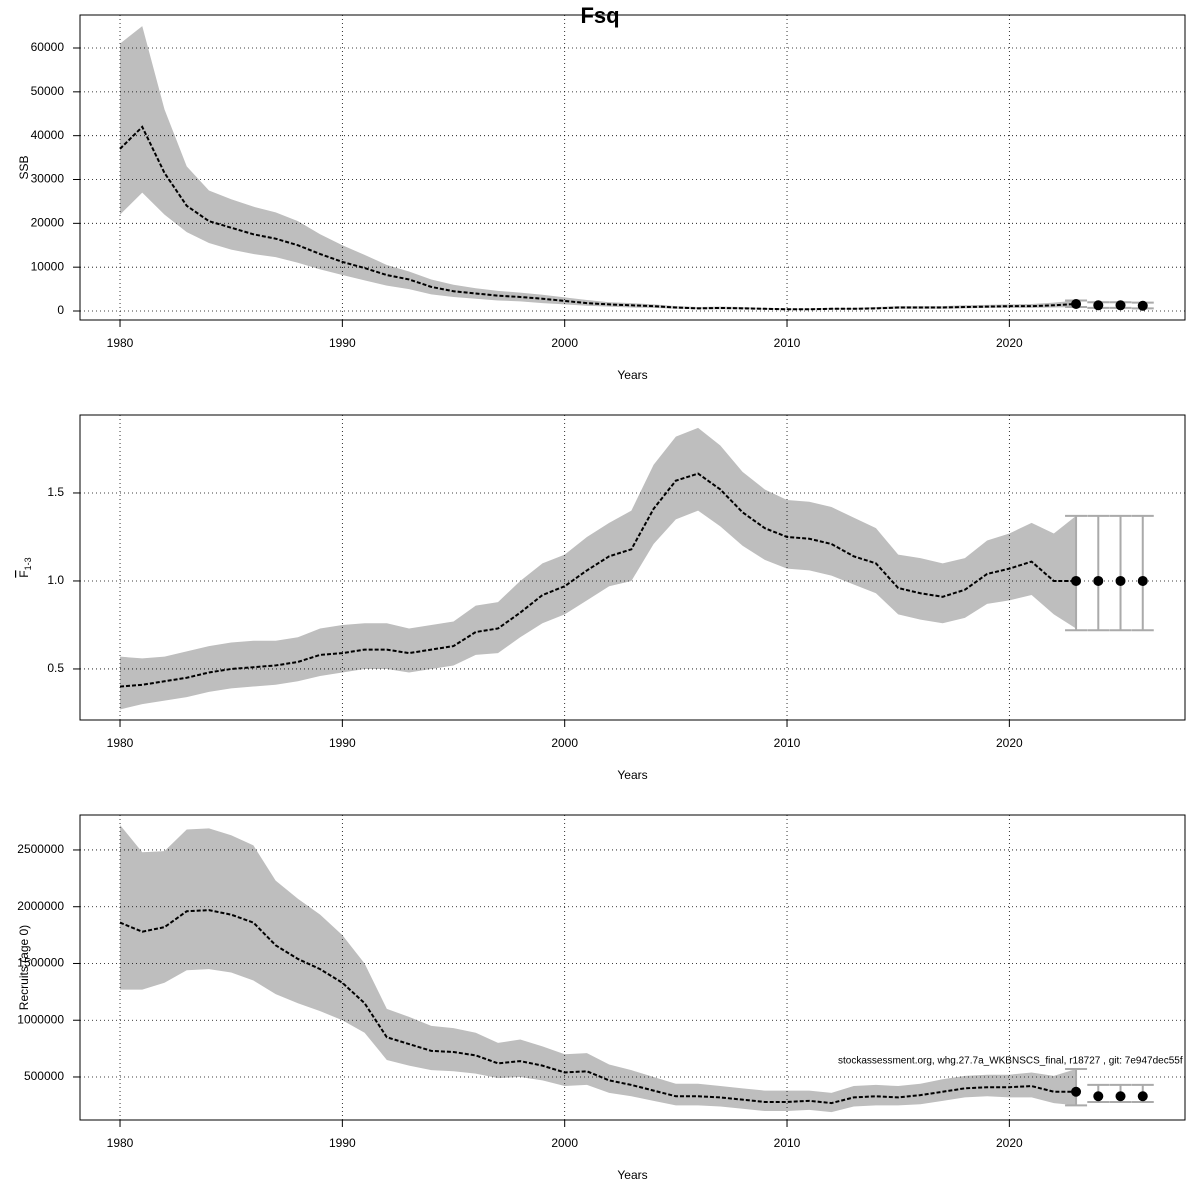 The image size is (1200, 1200). I want to click on y-tick-label: 60000, so click(48, 47).